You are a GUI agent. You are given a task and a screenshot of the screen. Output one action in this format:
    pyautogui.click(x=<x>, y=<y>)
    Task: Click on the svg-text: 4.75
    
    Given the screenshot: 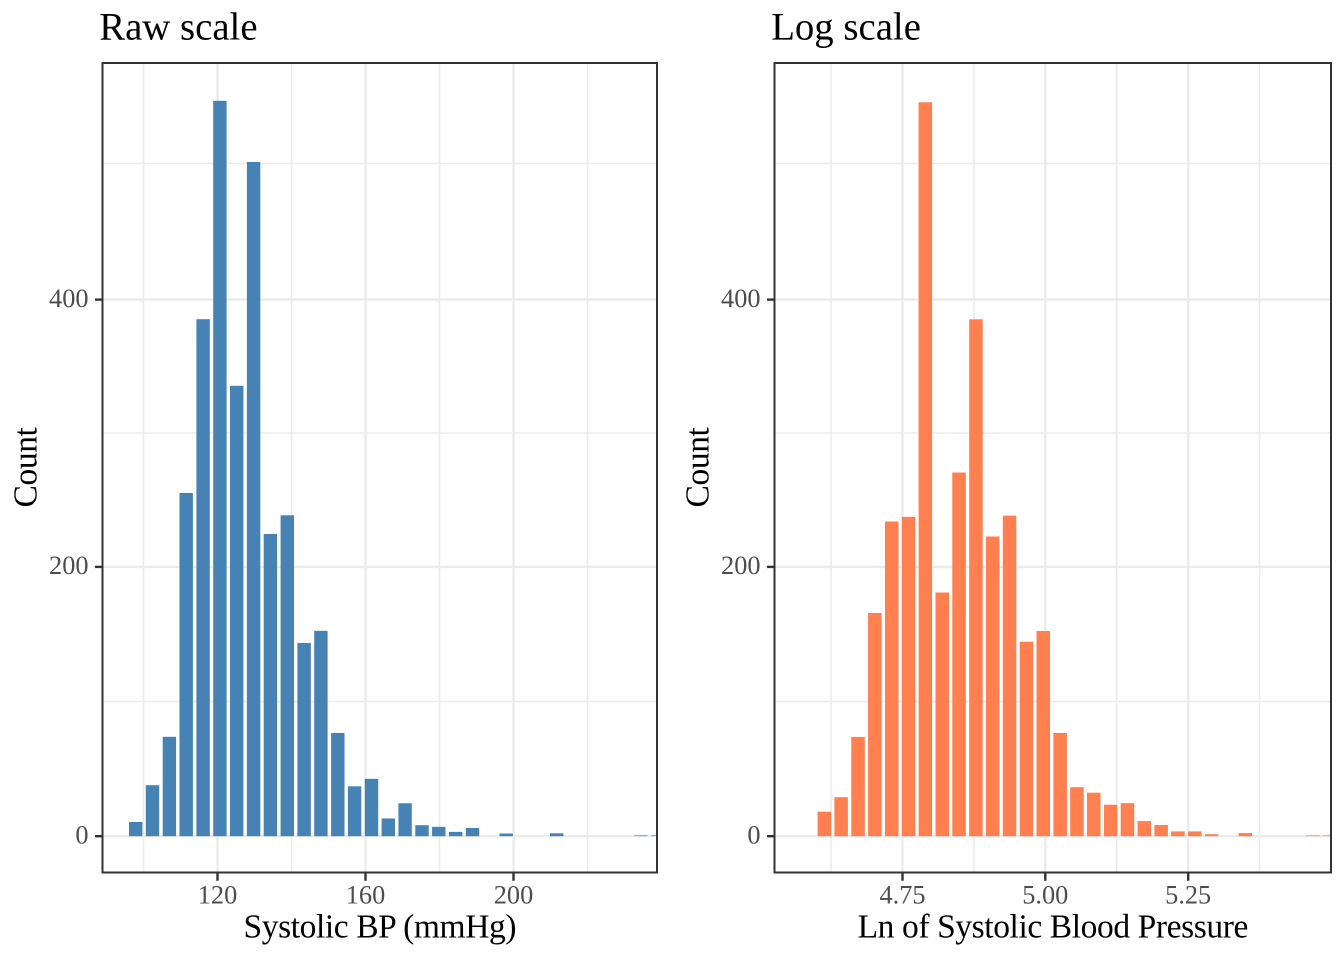 What is the action you would take?
    pyautogui.click(x=902, y=895)
    